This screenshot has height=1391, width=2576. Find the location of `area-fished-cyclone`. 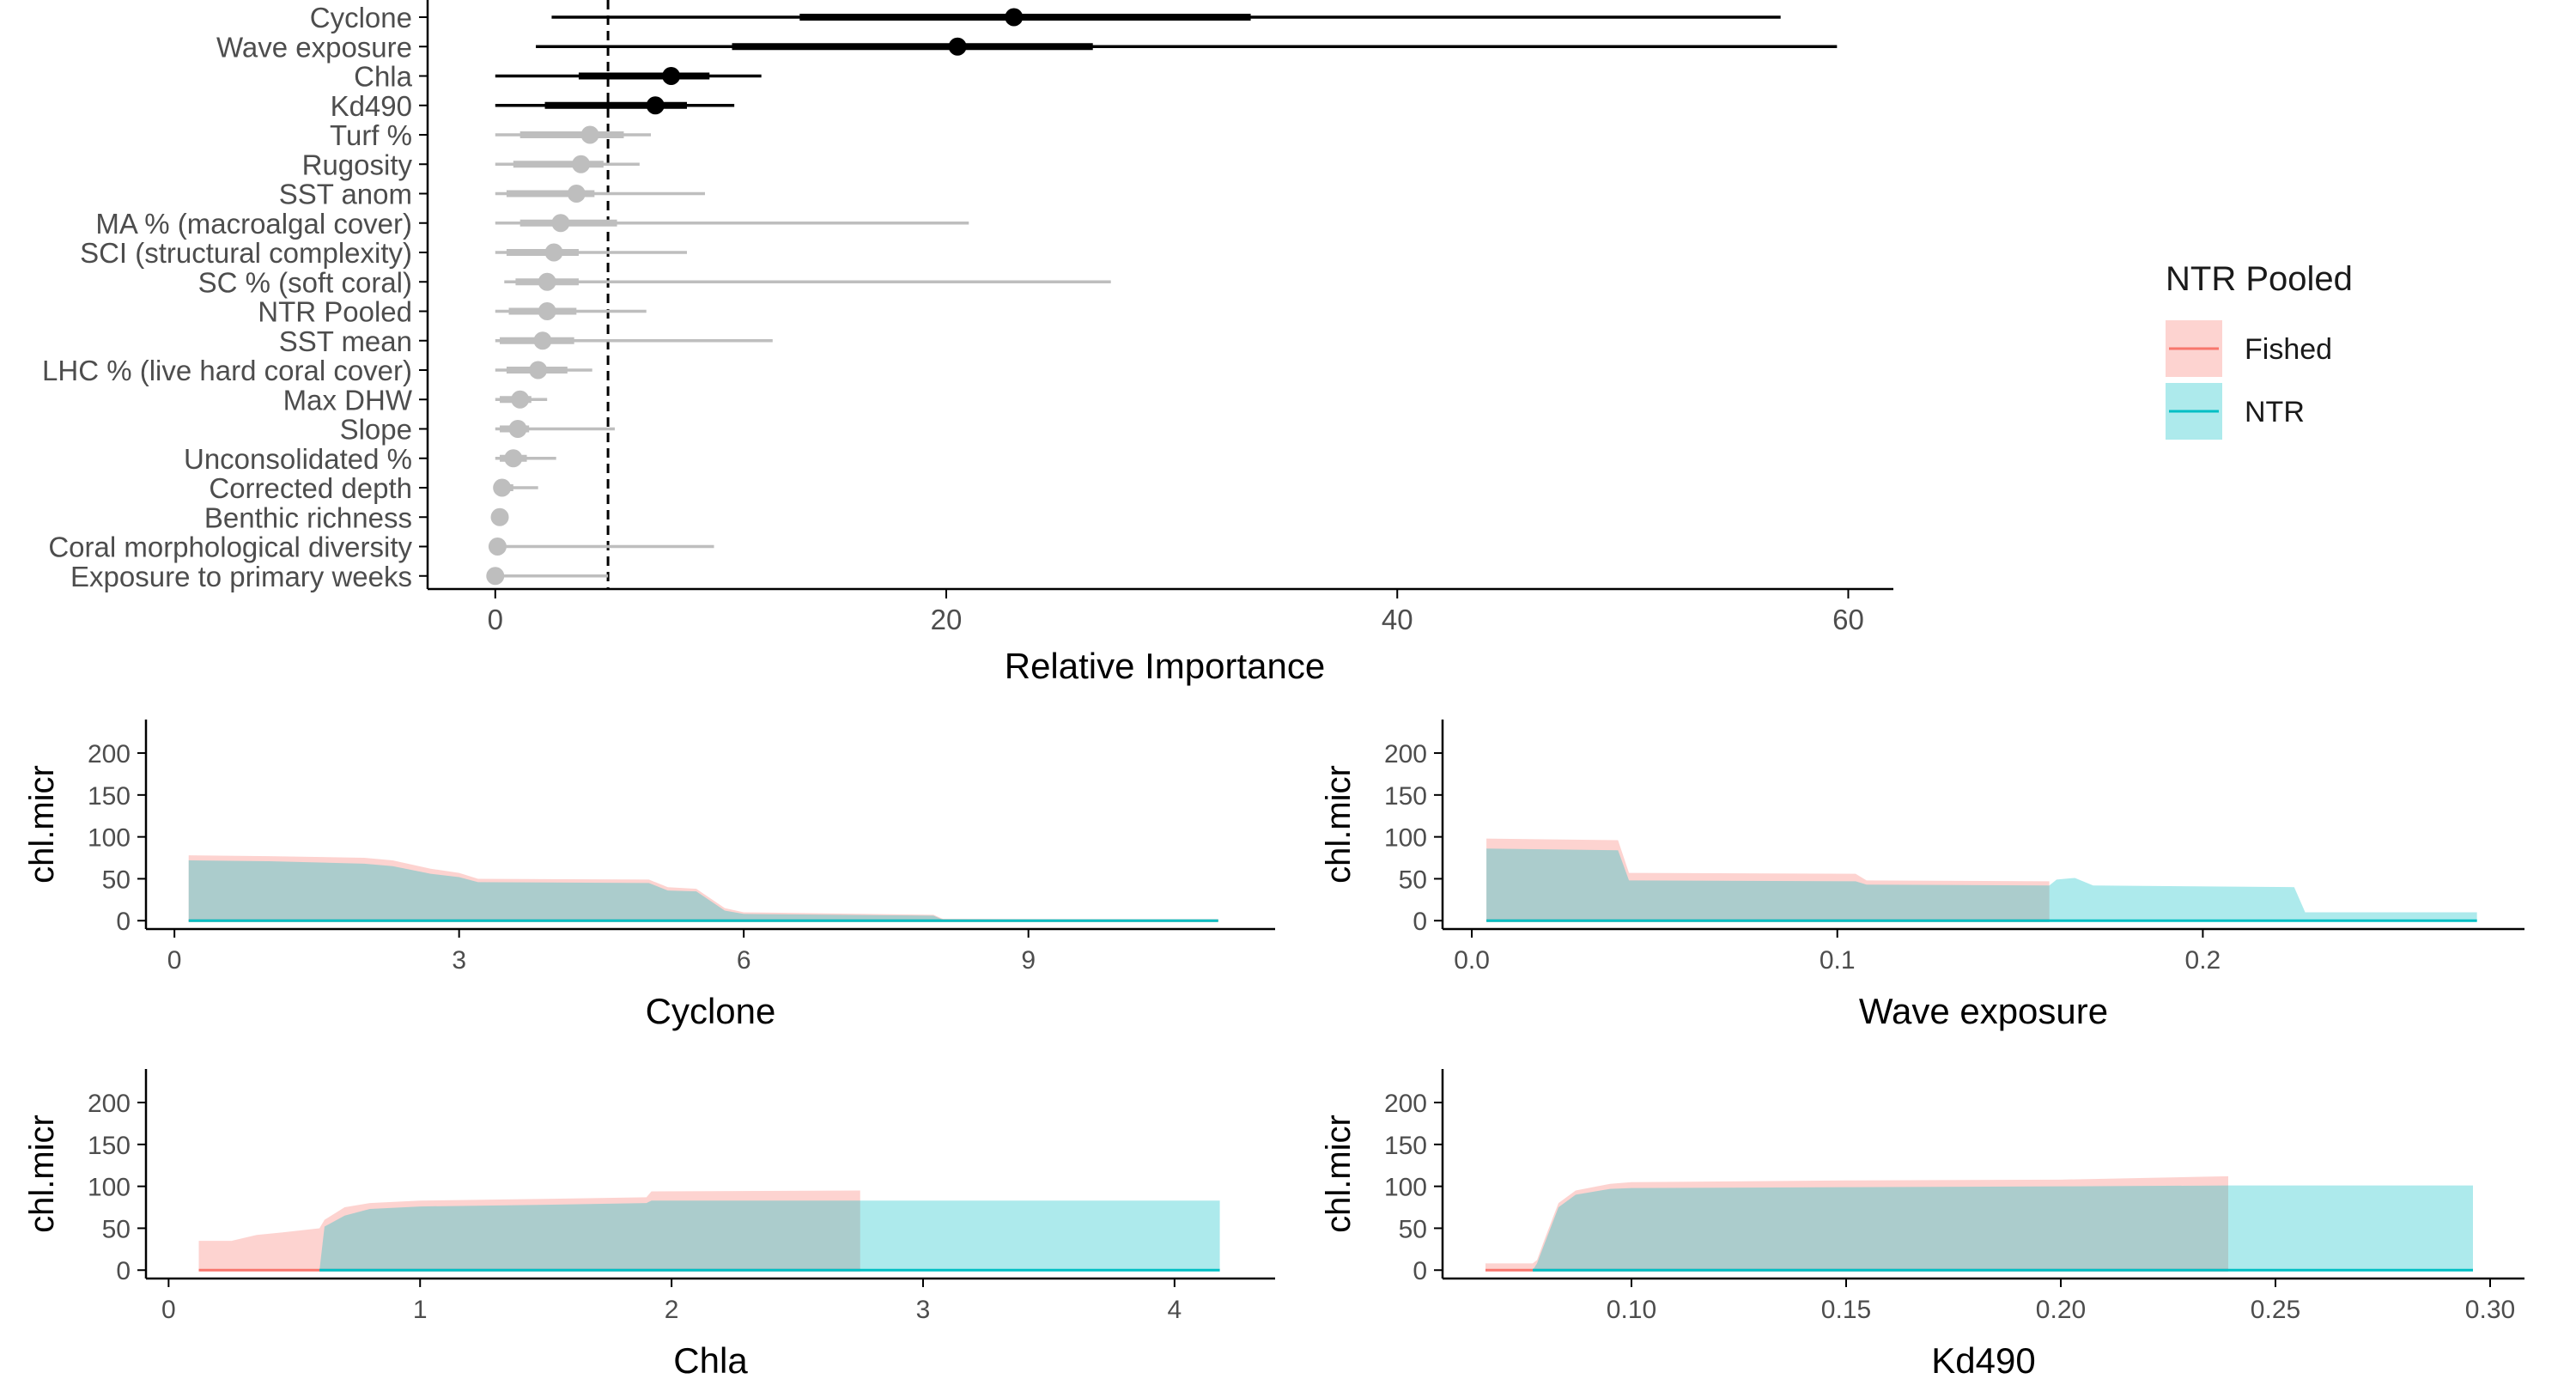

area-fished-cyclone is located at coordinates (703, 888).